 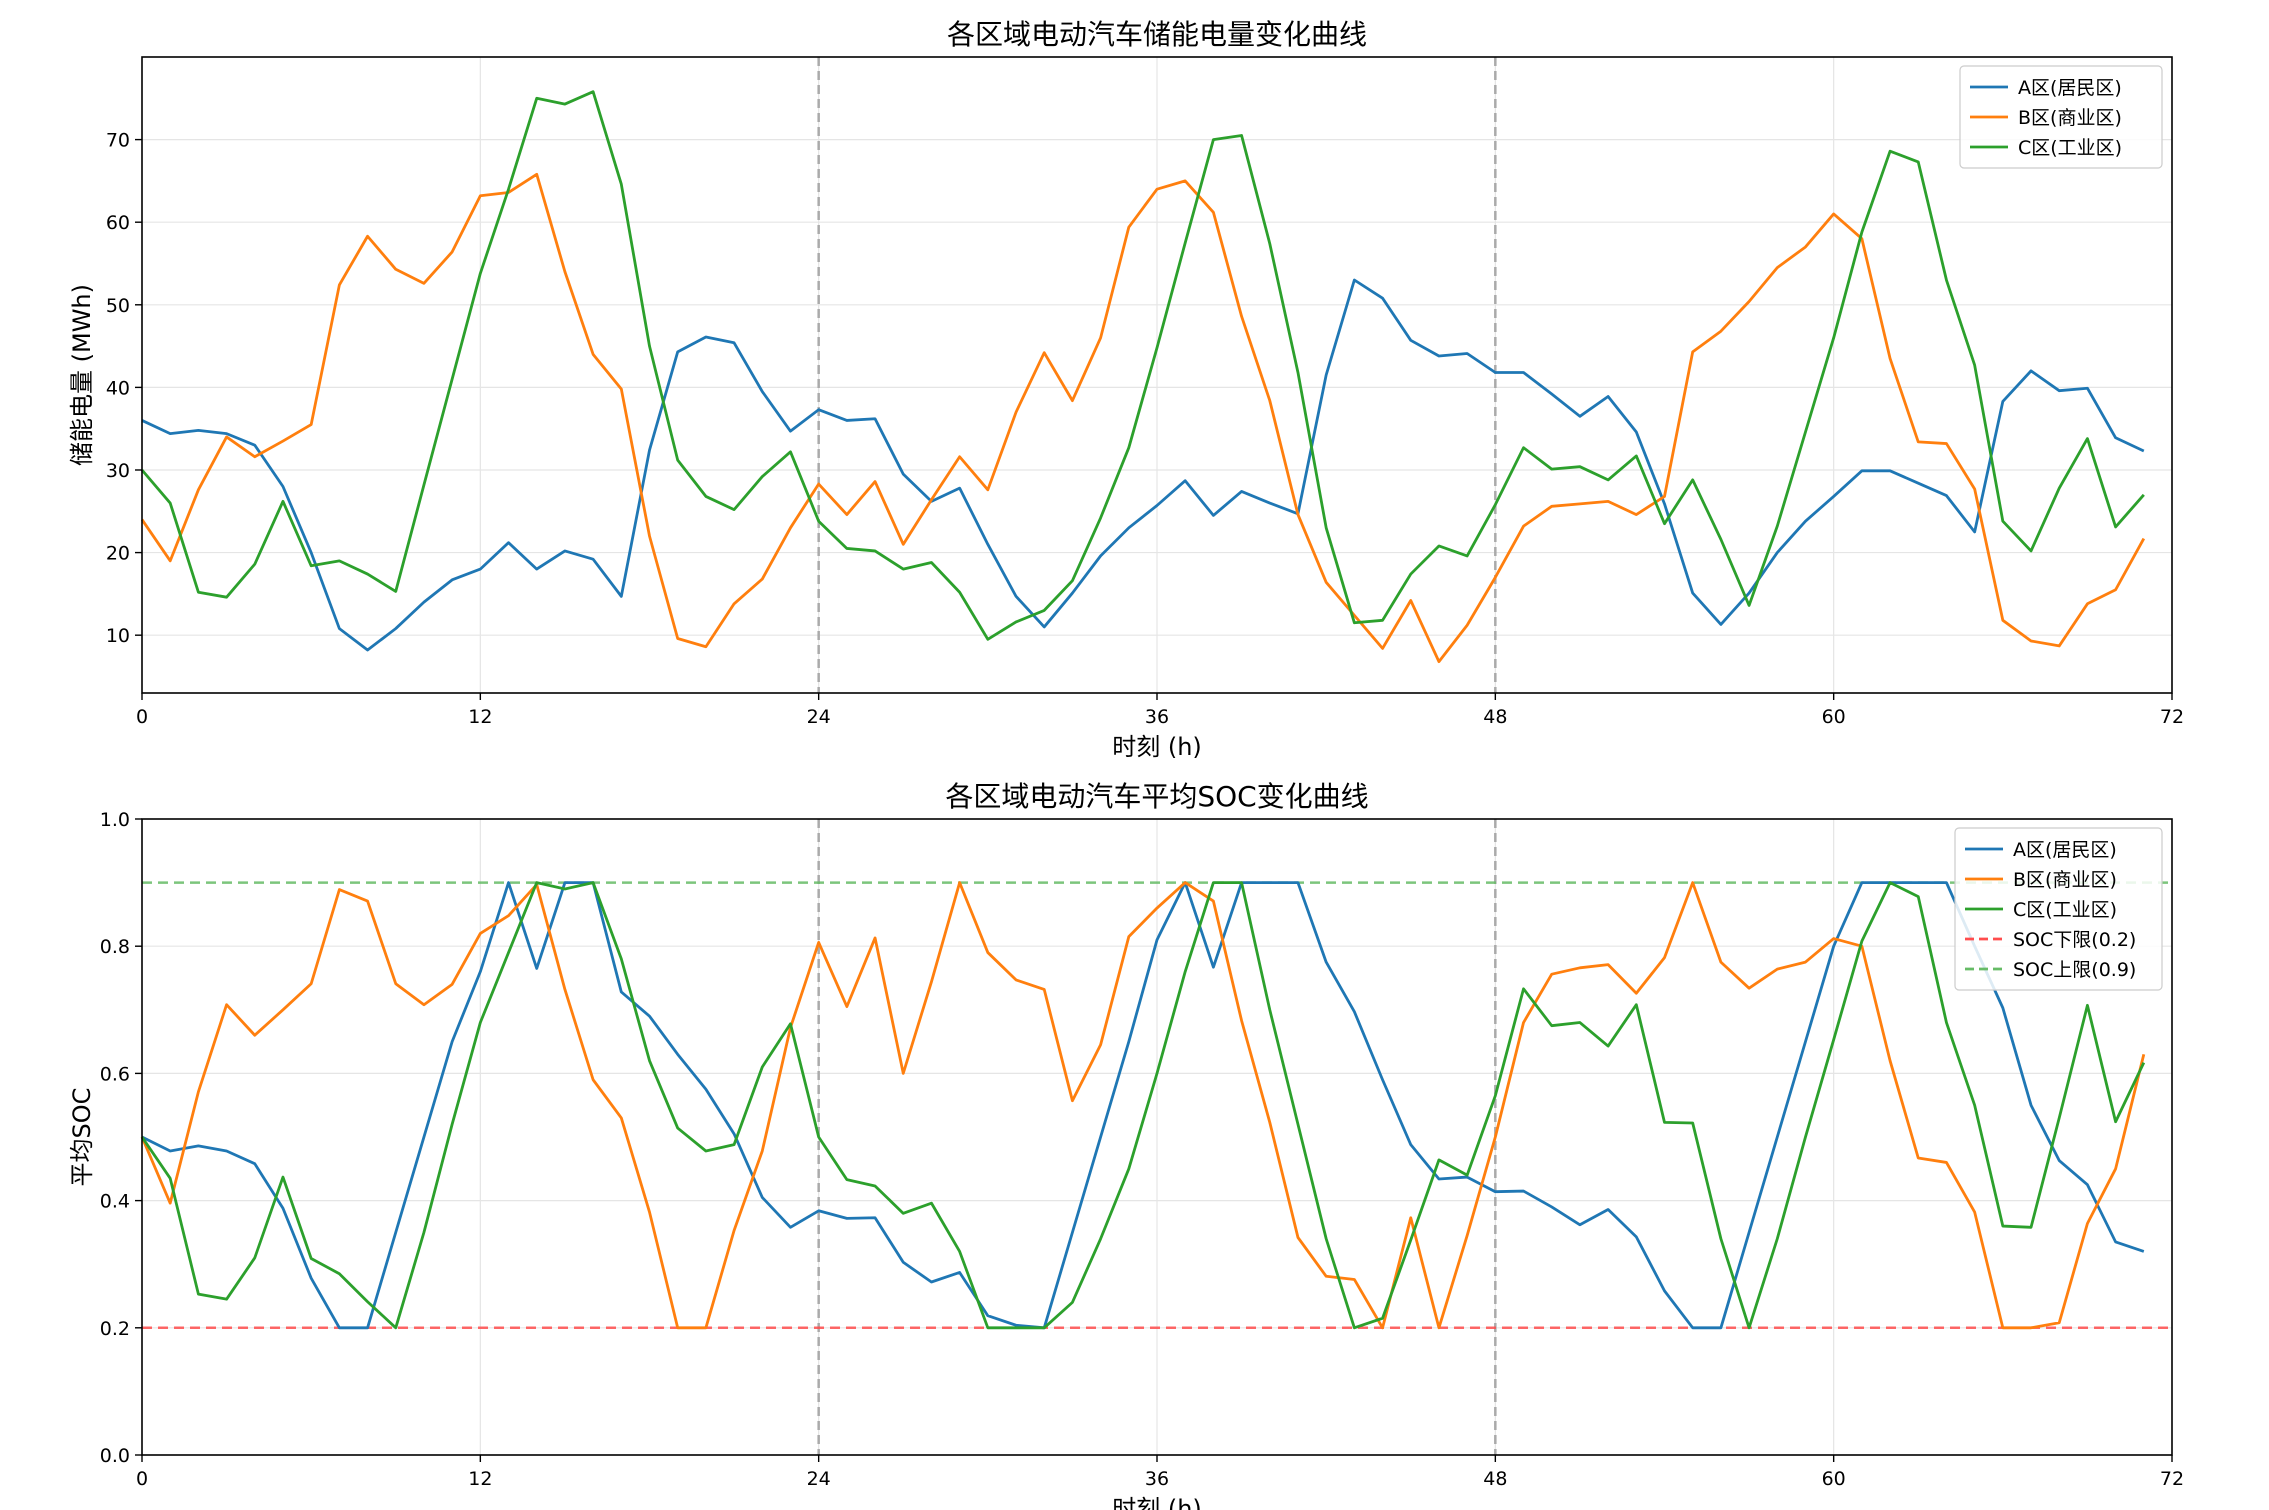 I want to click on legend: A区(居民区) B区(商业区) C区(工业区), so click(x=2061, y=117).